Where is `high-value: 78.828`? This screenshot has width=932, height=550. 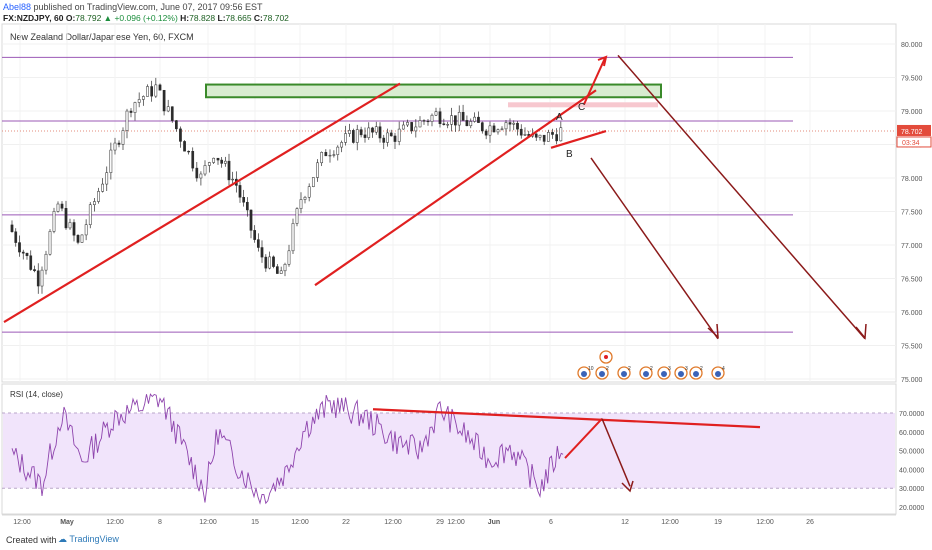
high-value: 78.828 is located at coordinates (202, 18).